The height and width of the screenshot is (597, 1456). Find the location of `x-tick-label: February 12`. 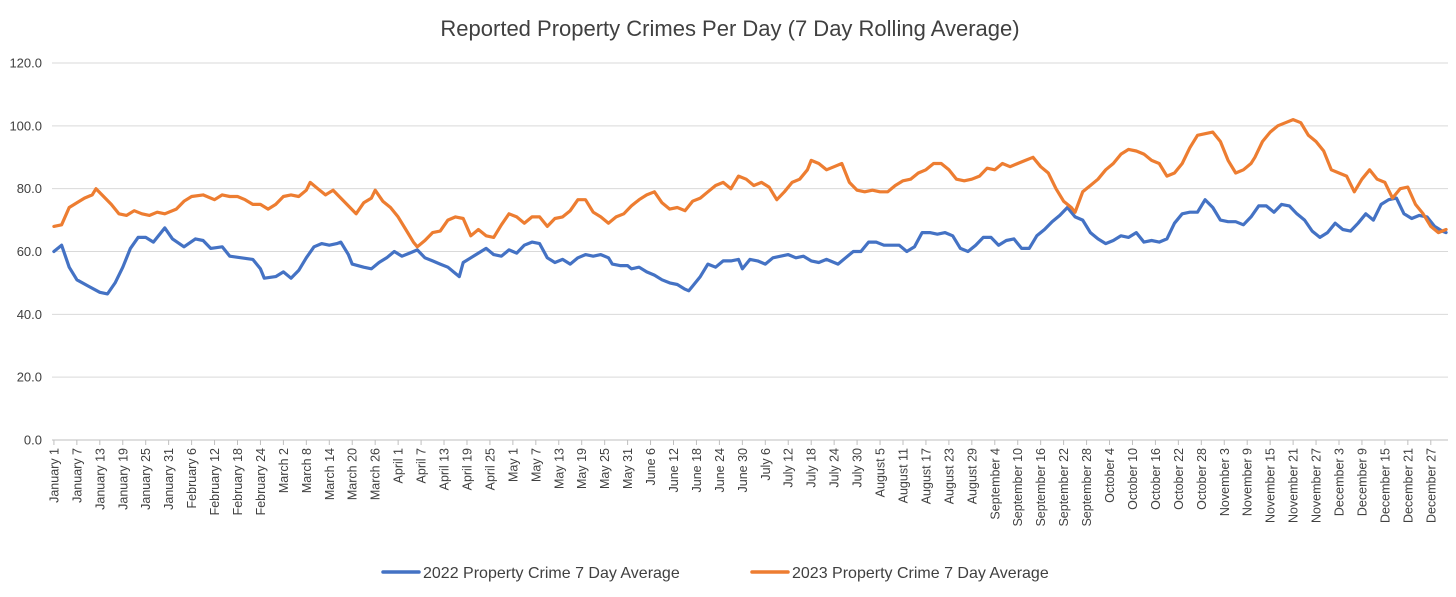

x-tick-label: February 12 is located at coordinates (215, 481).